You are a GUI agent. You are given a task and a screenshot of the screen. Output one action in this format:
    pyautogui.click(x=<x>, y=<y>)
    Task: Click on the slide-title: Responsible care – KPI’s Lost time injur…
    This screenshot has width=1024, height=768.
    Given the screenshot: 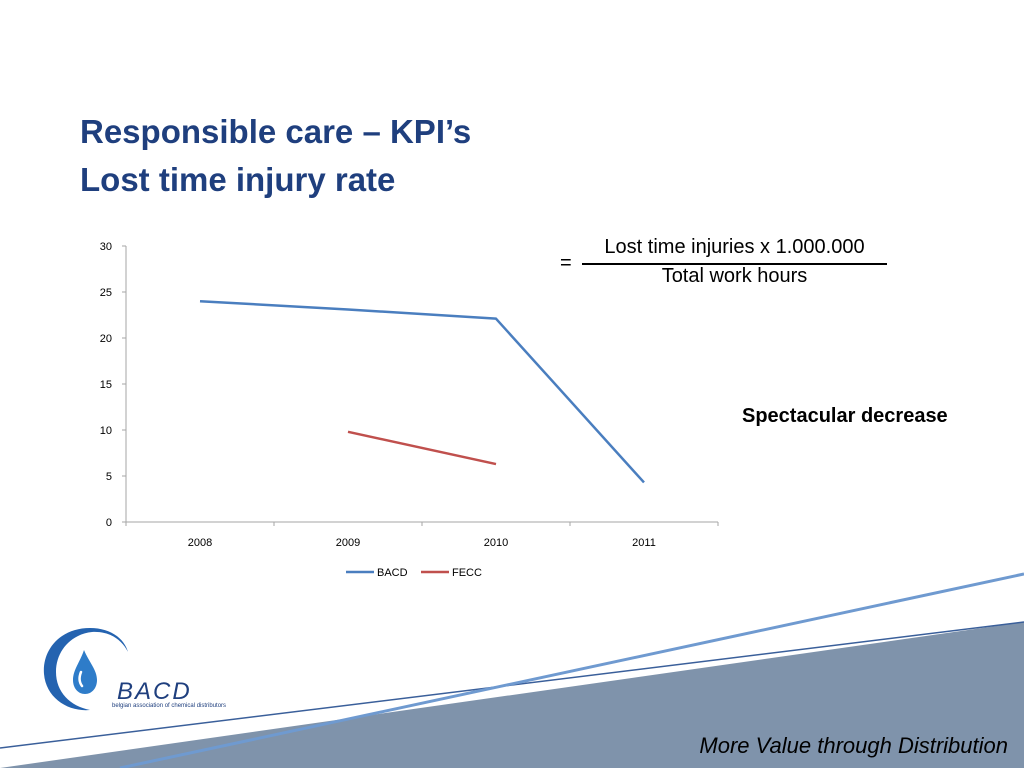 What is the action you would take?
    pyautogui.click(x=275, y=156)
    